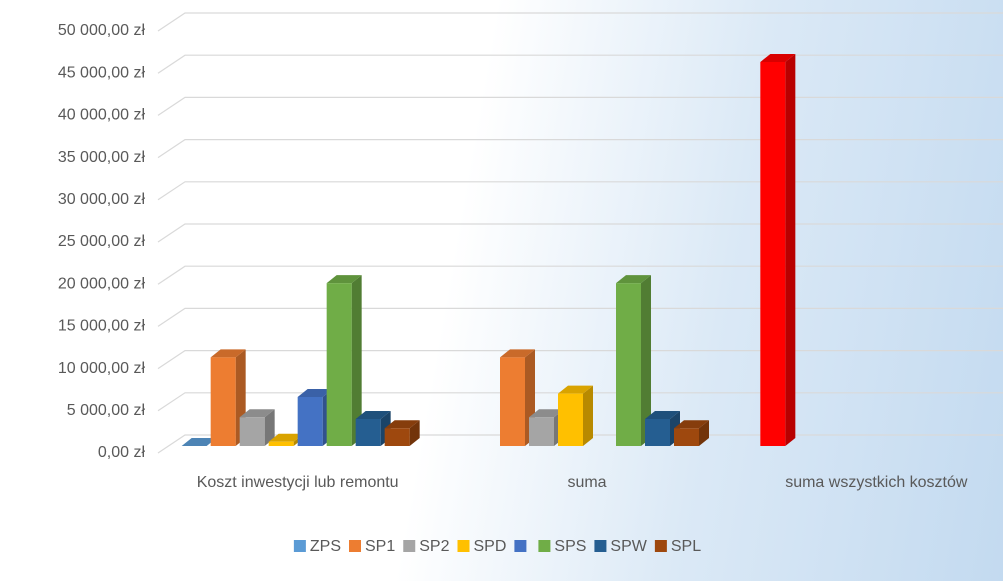 The width and height of the screenshot is (1003, 581). What do you see at coordinates (434, 546) in the screenshot?
I see `legend-label: SP2` at bounding box center [434, 546].